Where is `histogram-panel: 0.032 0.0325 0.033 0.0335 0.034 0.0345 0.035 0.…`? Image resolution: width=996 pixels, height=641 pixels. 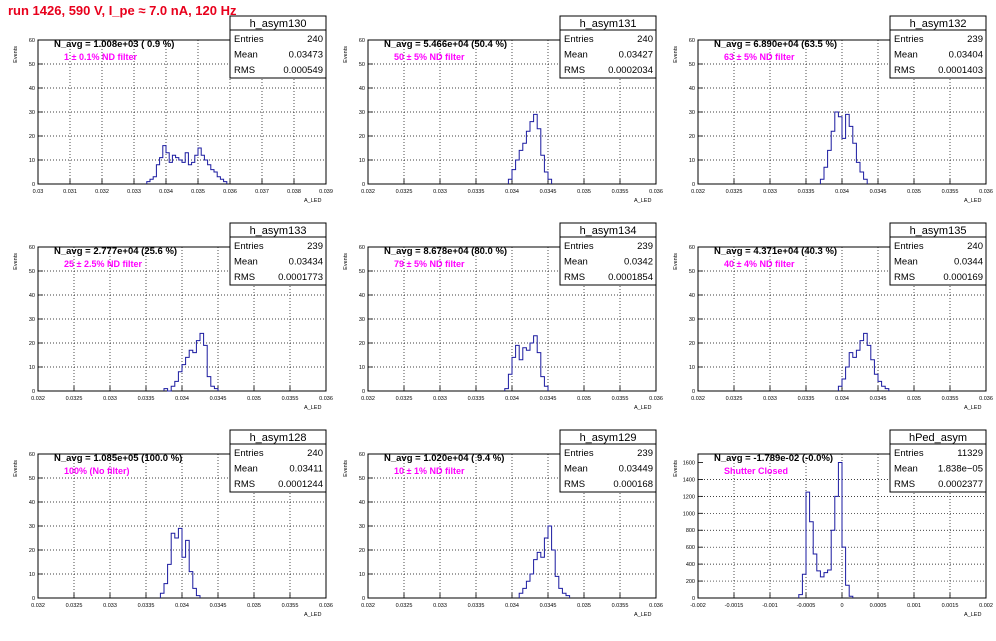
histogram-panel: 0.032 0.0325 0.033 0.0335 0.034 0.0345 0.035 0.… is located at coordinates (503, 328).